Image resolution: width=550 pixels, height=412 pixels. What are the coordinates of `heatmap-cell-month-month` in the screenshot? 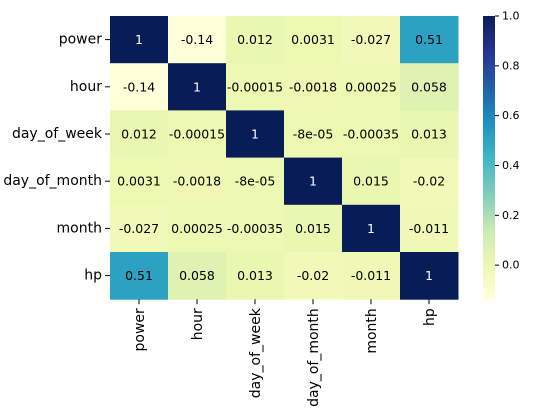 It's located at (371, 228).